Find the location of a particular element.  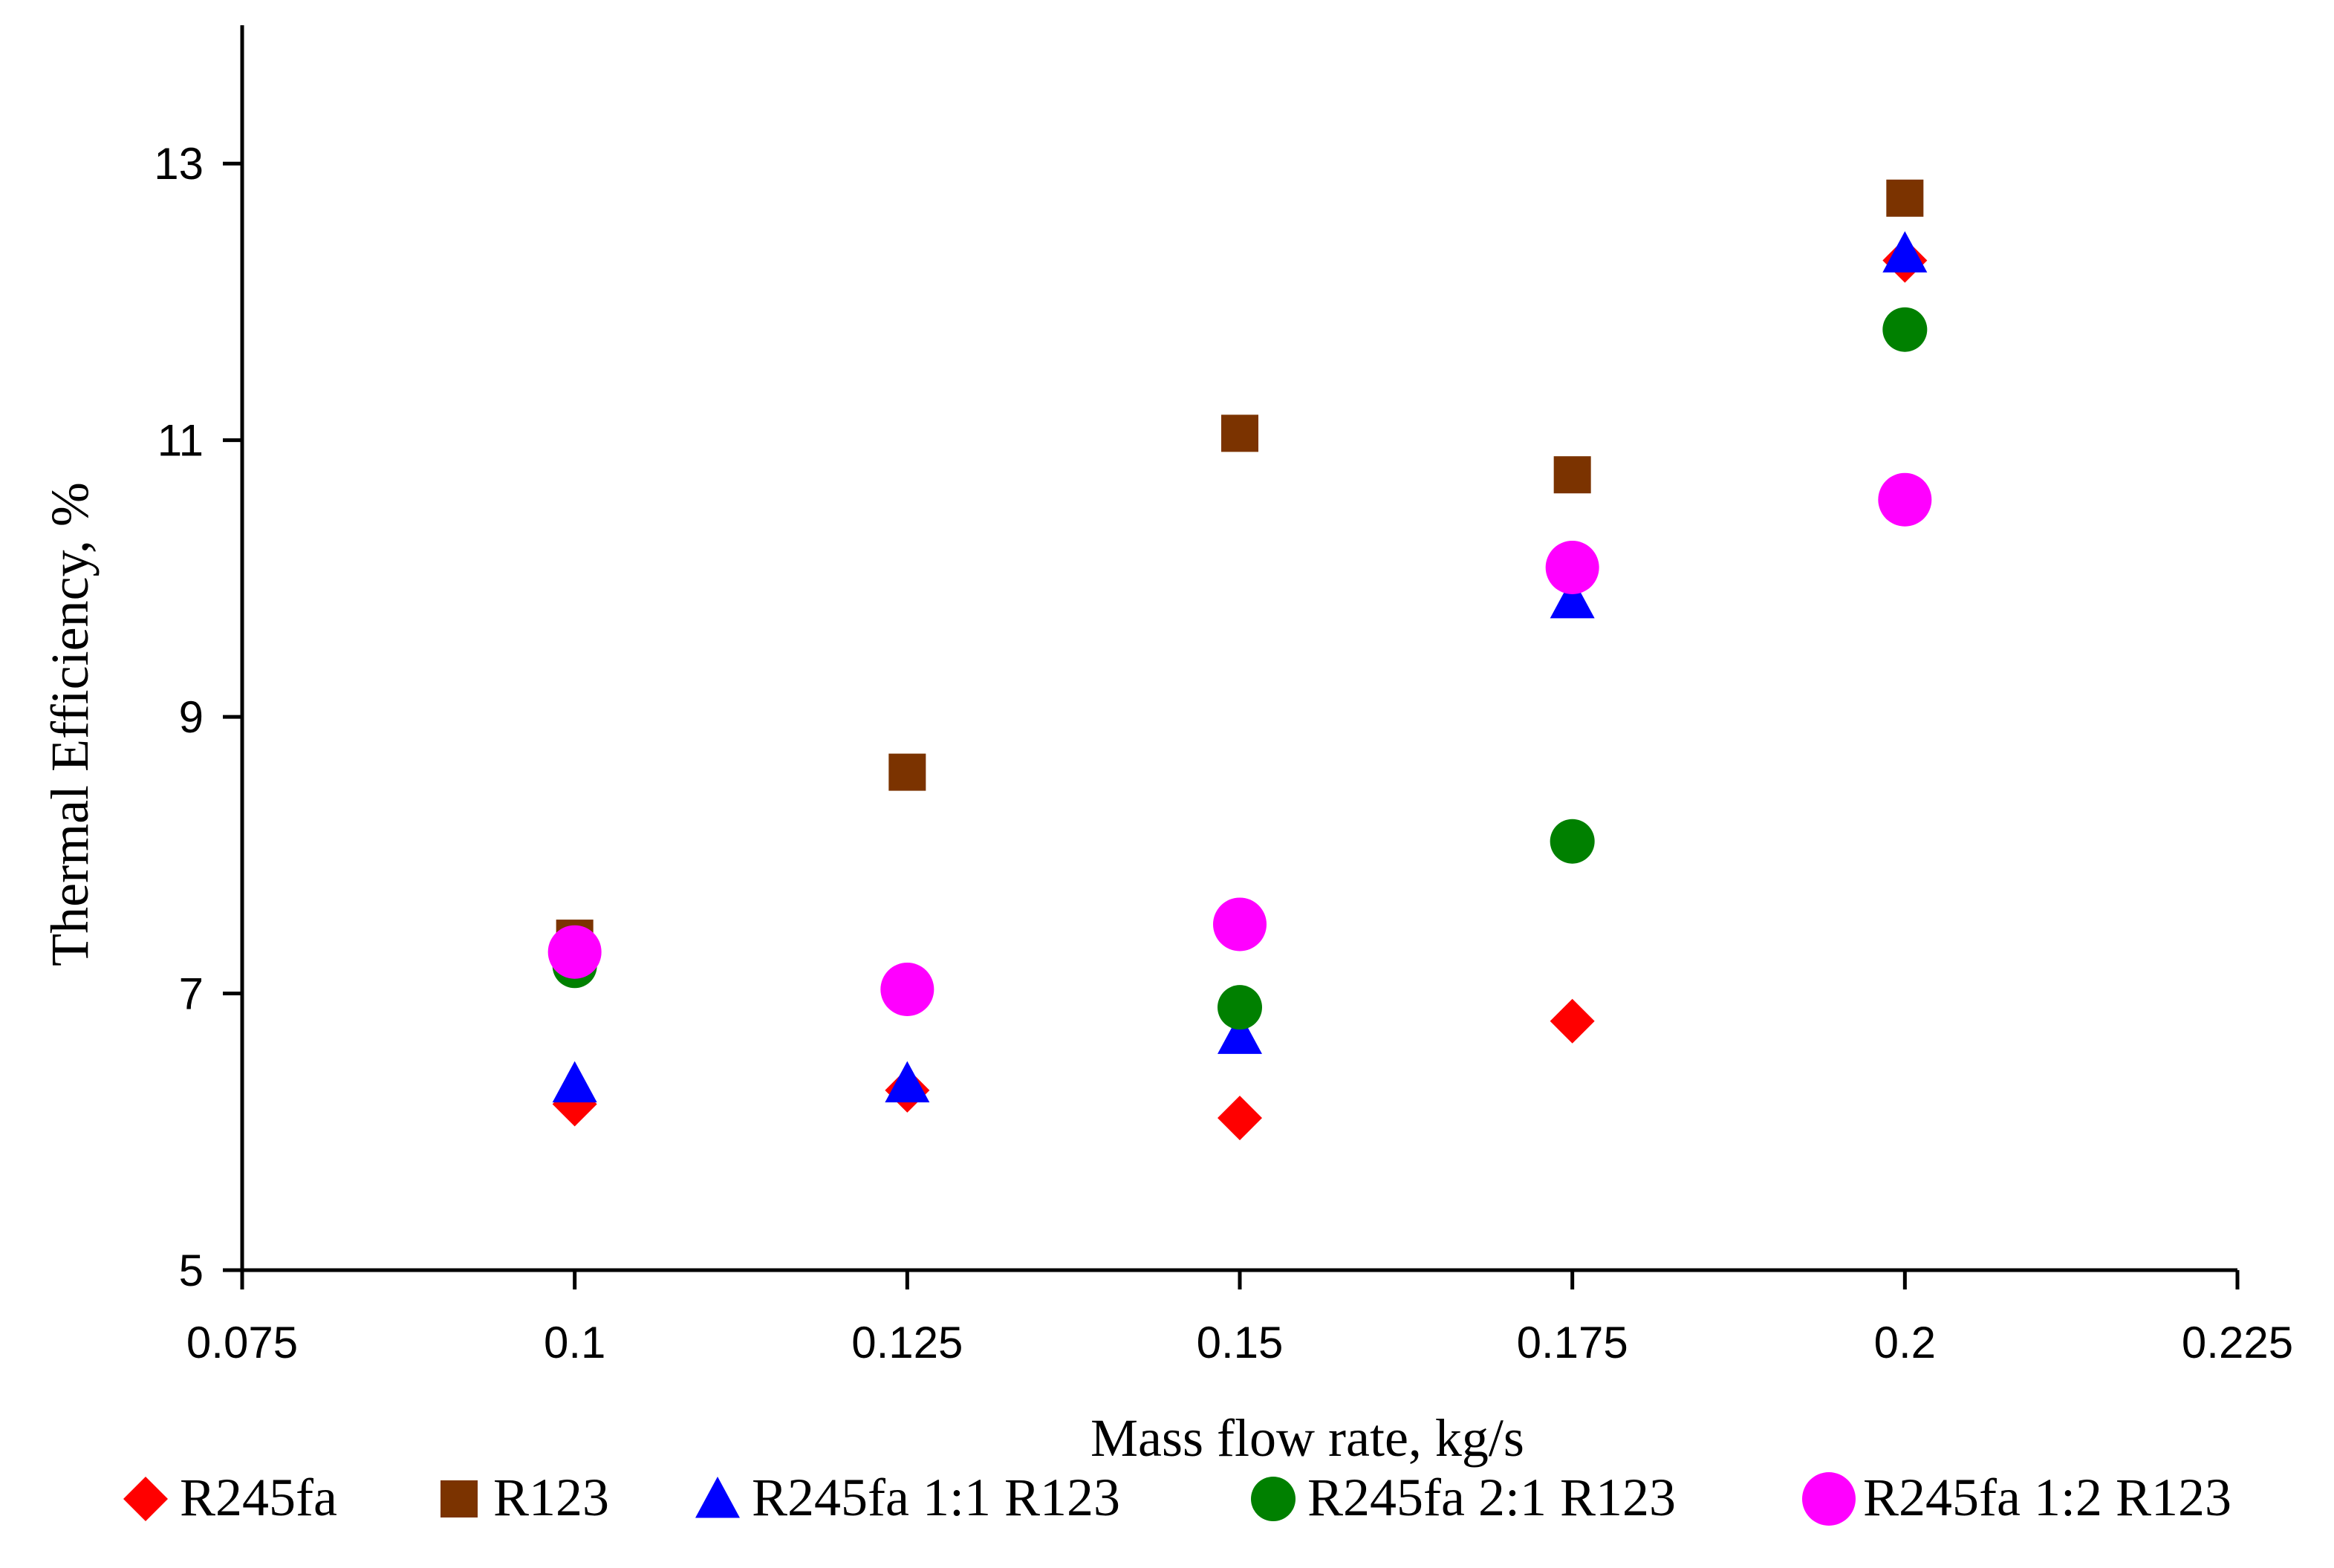

y-axis-ticks: 5 7 9 11 13 is located at coordinates (198, 717).